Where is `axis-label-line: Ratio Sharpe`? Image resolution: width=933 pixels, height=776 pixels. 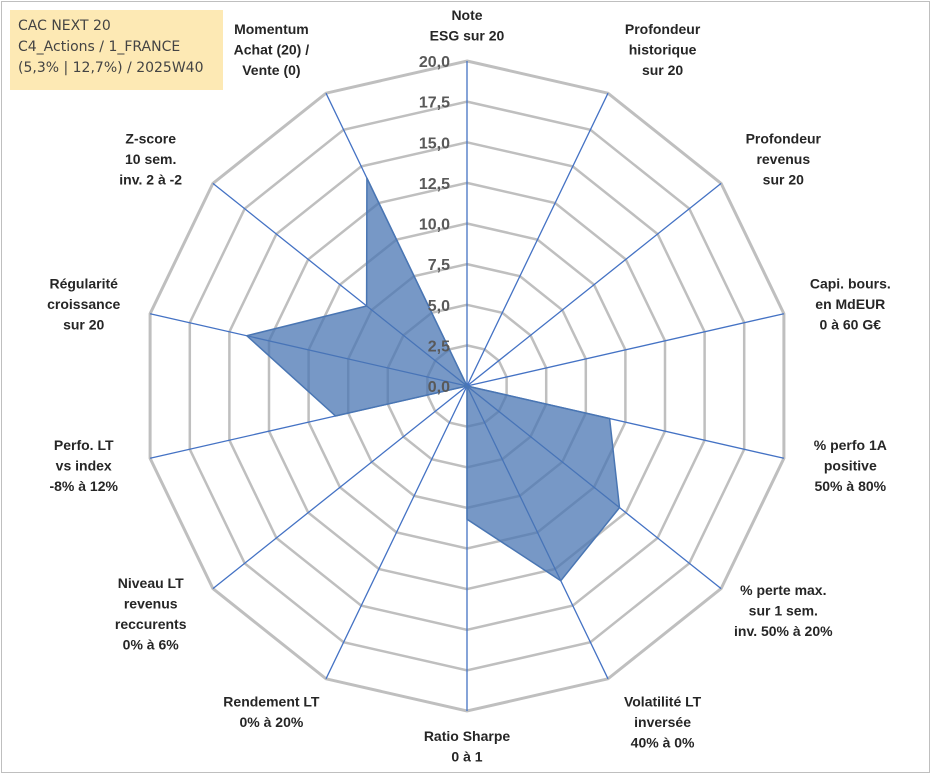
axis-label-line: Ratio Sharpe is located at coordinates (467, 736).